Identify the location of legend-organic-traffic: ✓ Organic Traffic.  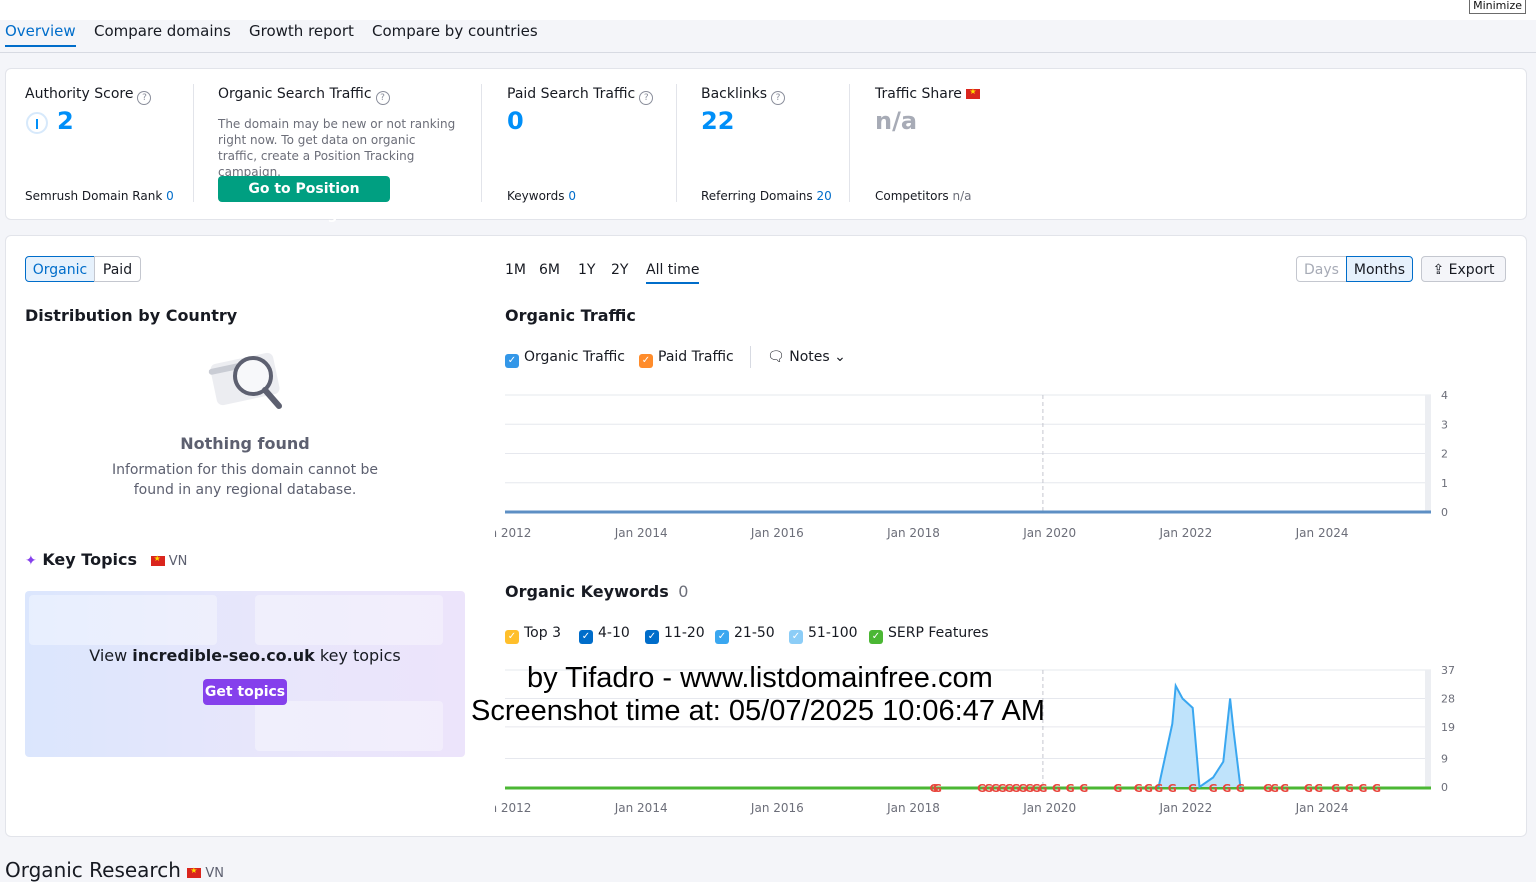
(565, 358).